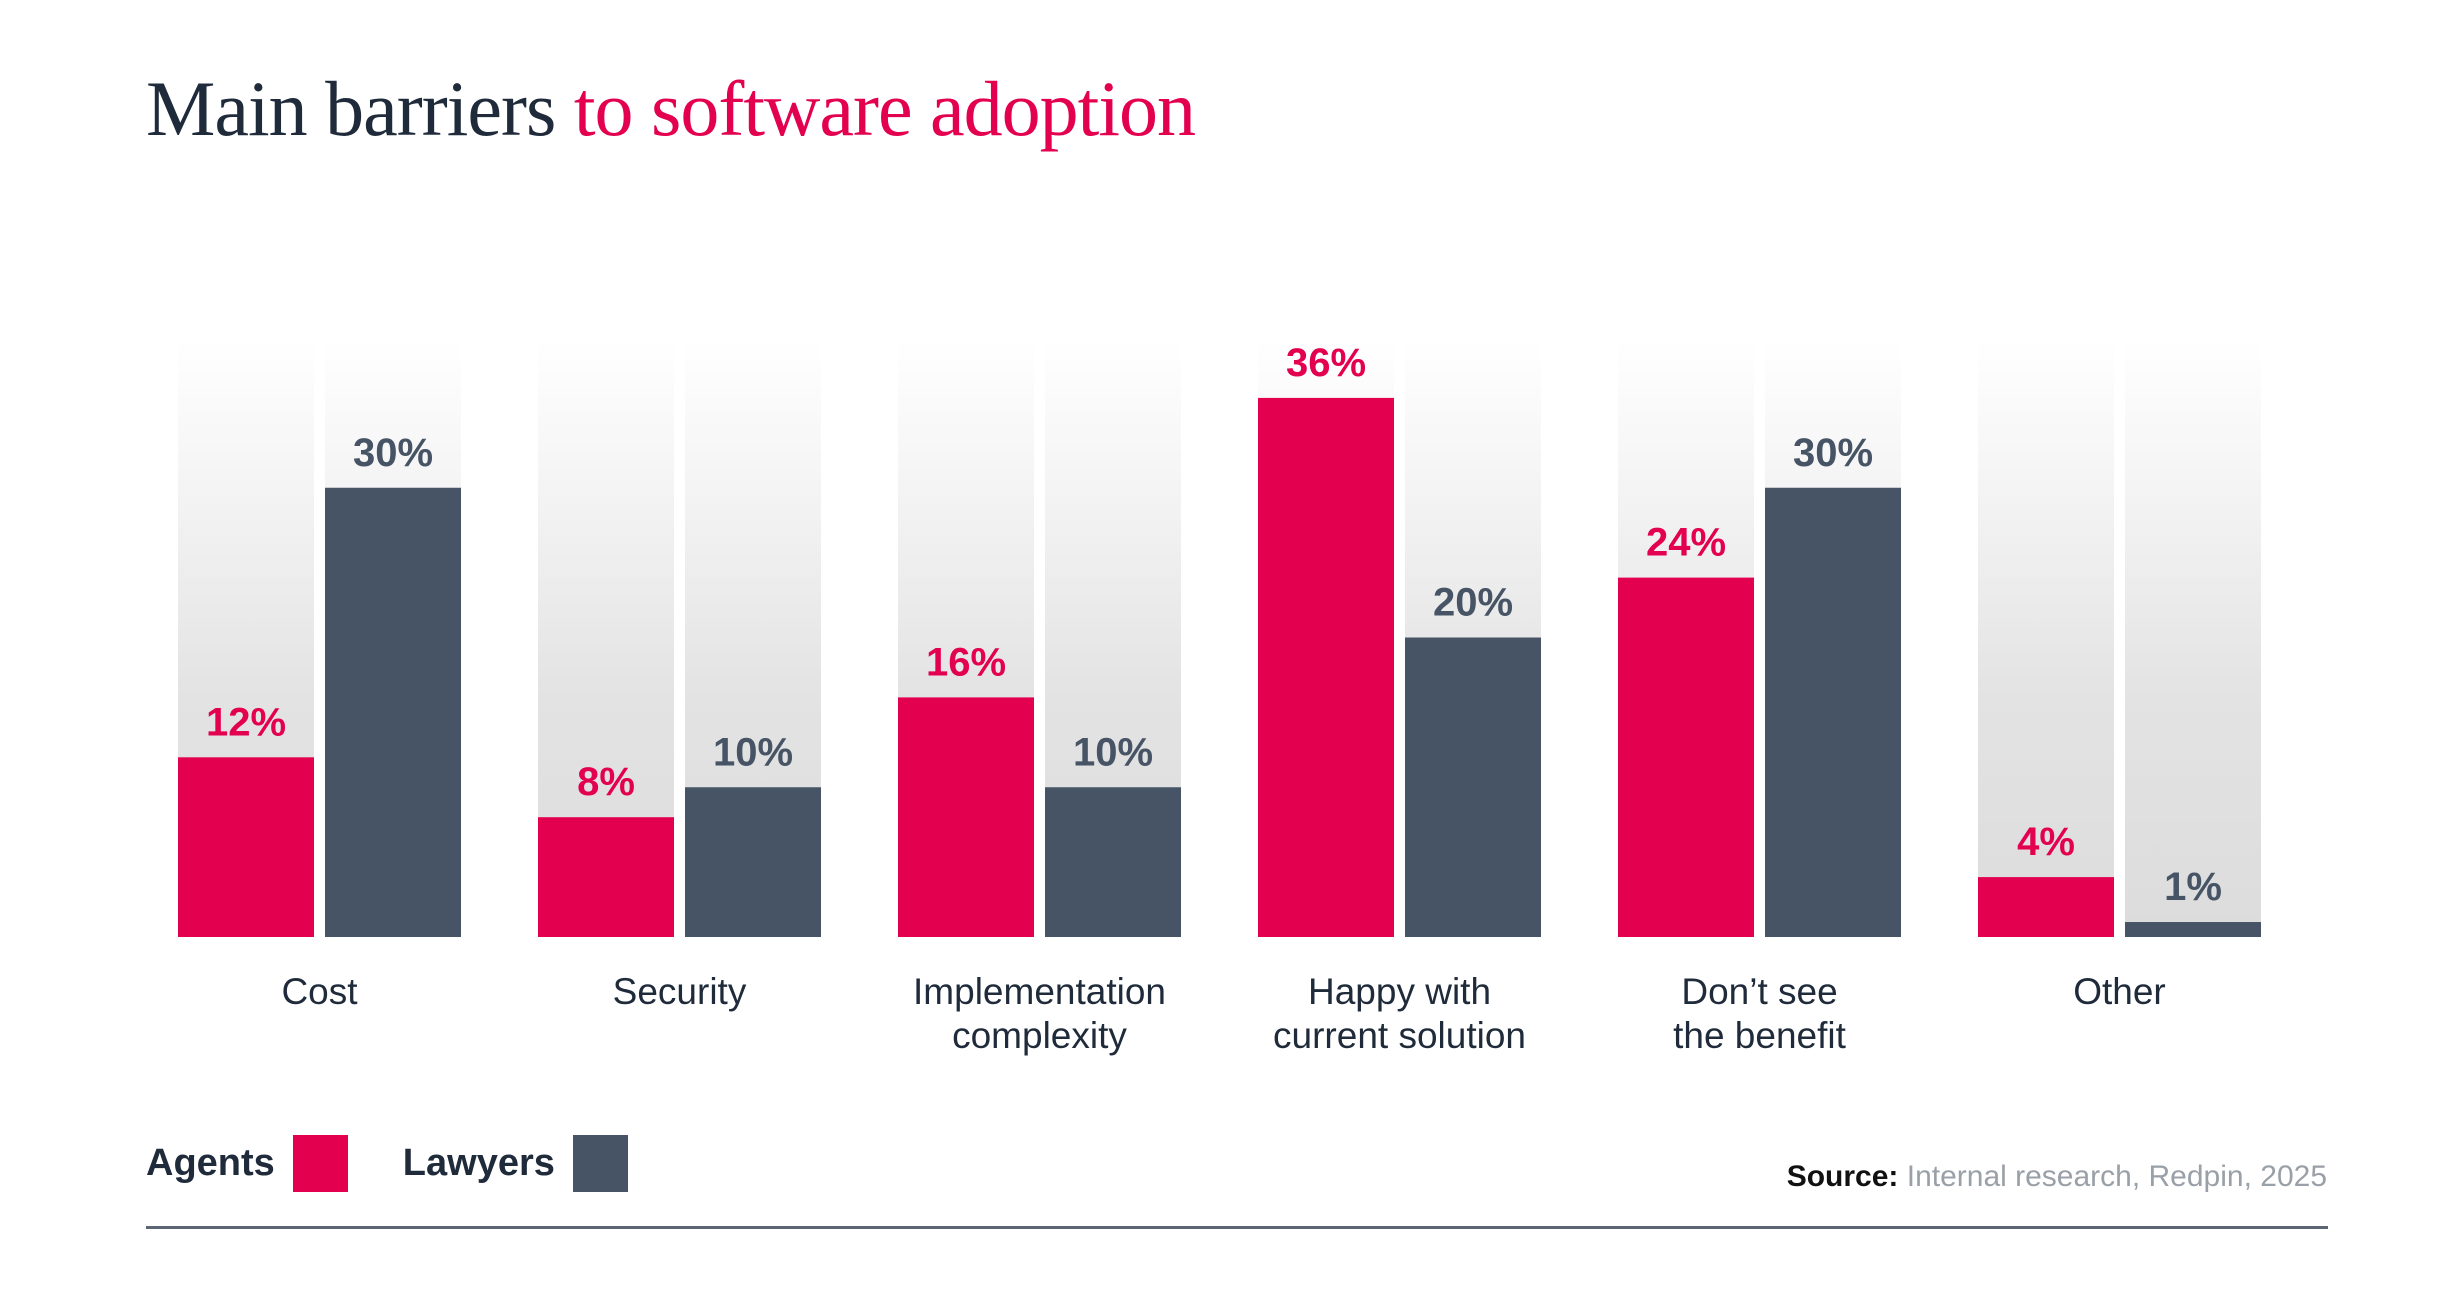 The width and height of the screenshot is (2449, 1297). I want to click on category-label-line: Happy with, so click(1399, 991).